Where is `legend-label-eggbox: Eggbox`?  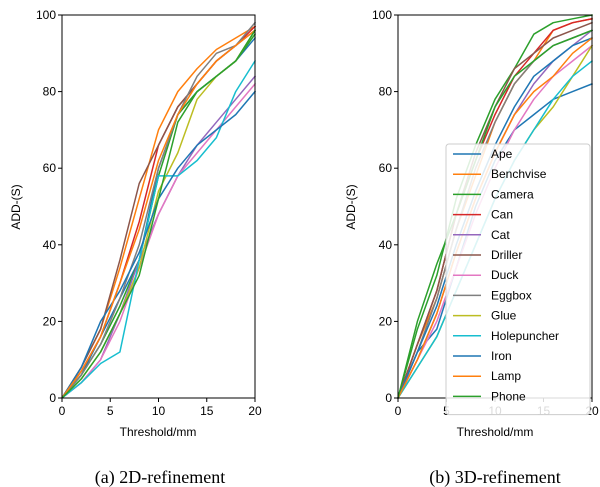 legend-label-eggbox: Eggbox is located at coordinates (511, 295).